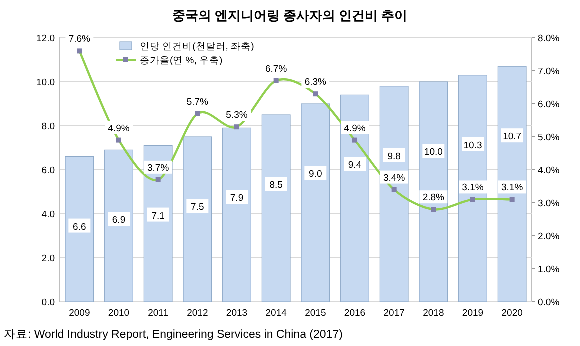 The width and height of the screenshot is (580, 346). I want to click on x-tick-label: 2009, so click(79, 313).